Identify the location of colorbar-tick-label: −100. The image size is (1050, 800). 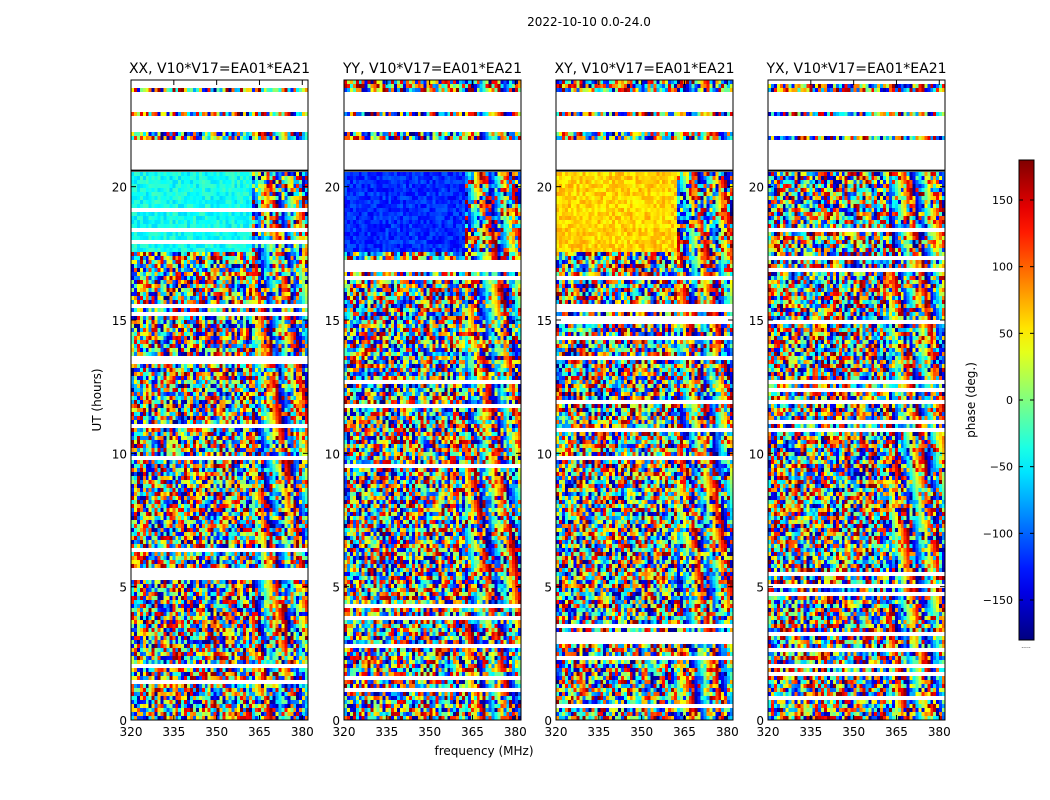
(998, 533).